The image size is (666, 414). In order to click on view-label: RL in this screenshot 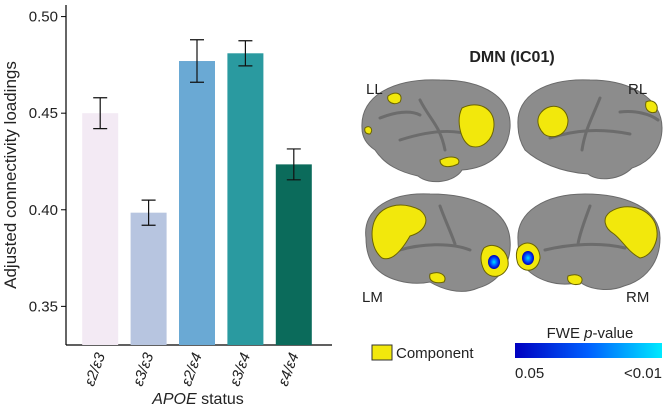, I will do `click(637, 89)`.